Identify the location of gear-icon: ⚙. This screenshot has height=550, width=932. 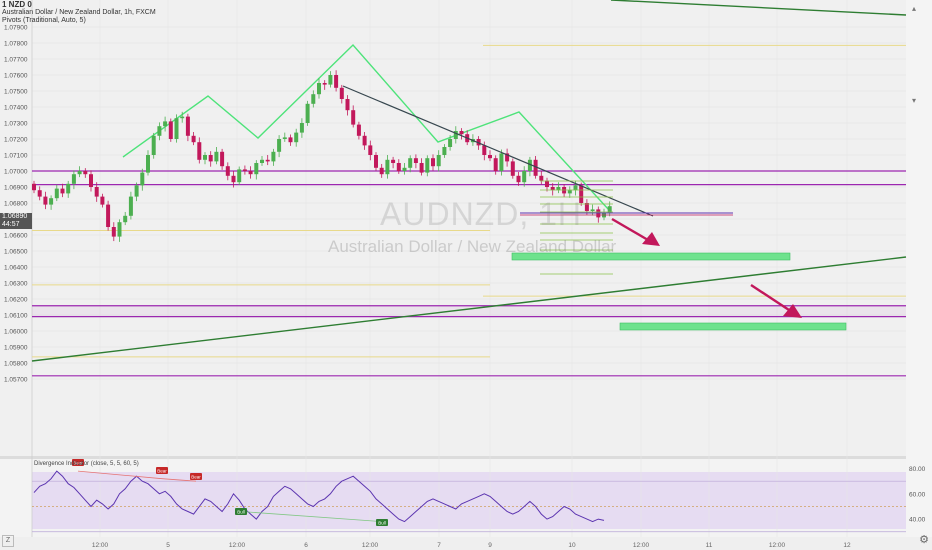
(924, 540).